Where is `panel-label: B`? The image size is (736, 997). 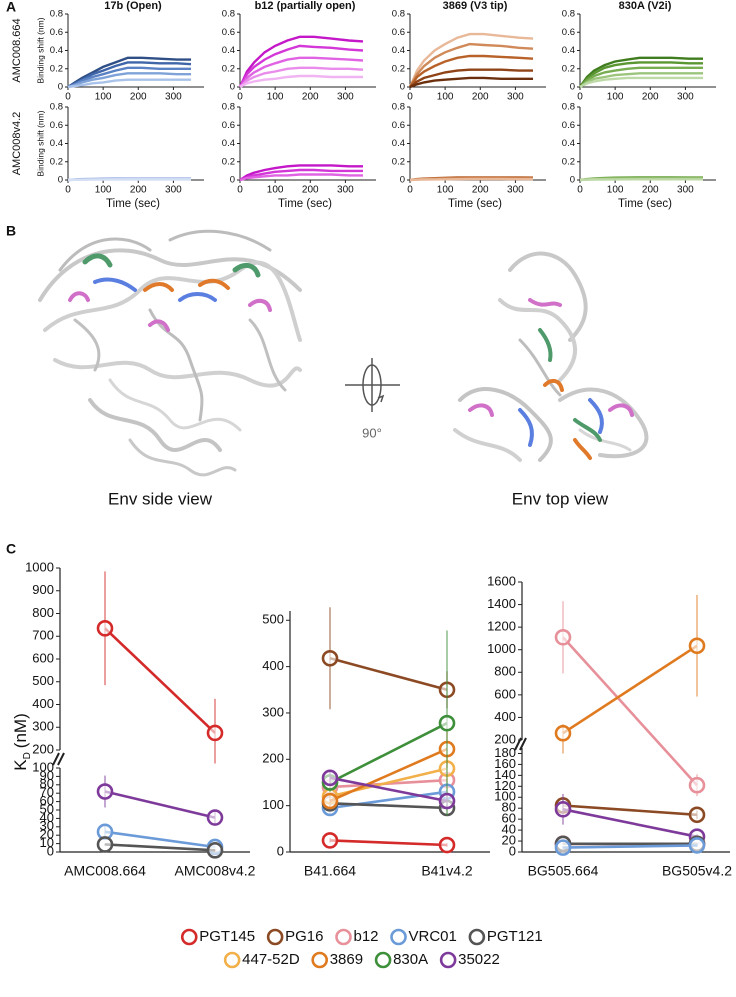
panel-label: B is located at coordinates (11, 231).